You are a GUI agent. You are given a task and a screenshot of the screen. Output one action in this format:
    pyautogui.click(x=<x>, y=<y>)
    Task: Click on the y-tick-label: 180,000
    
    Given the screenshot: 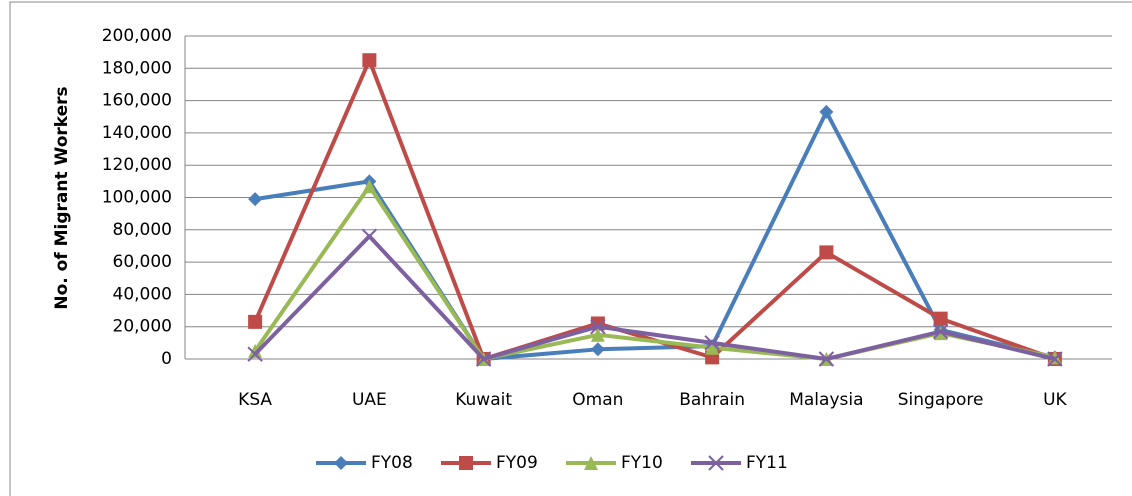 What is the action you would take?
    pyautogui.click(x=137, y=68)
    